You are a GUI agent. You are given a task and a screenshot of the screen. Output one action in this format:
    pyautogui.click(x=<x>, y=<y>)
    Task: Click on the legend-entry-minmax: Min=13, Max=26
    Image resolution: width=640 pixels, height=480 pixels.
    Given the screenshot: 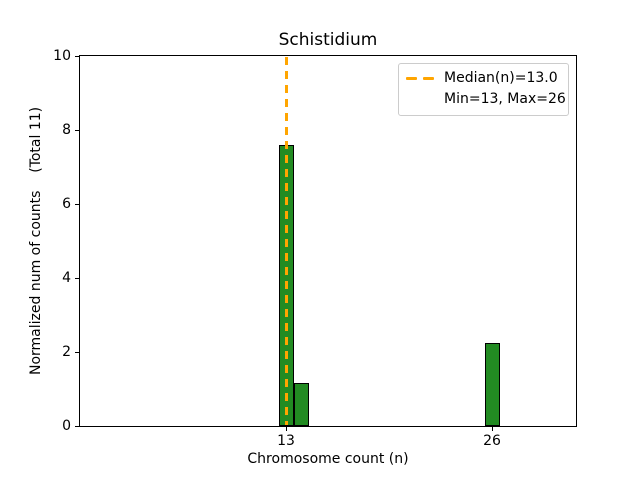 What is the action you would take?
    pyautogui.click(x=505, y=99)
    